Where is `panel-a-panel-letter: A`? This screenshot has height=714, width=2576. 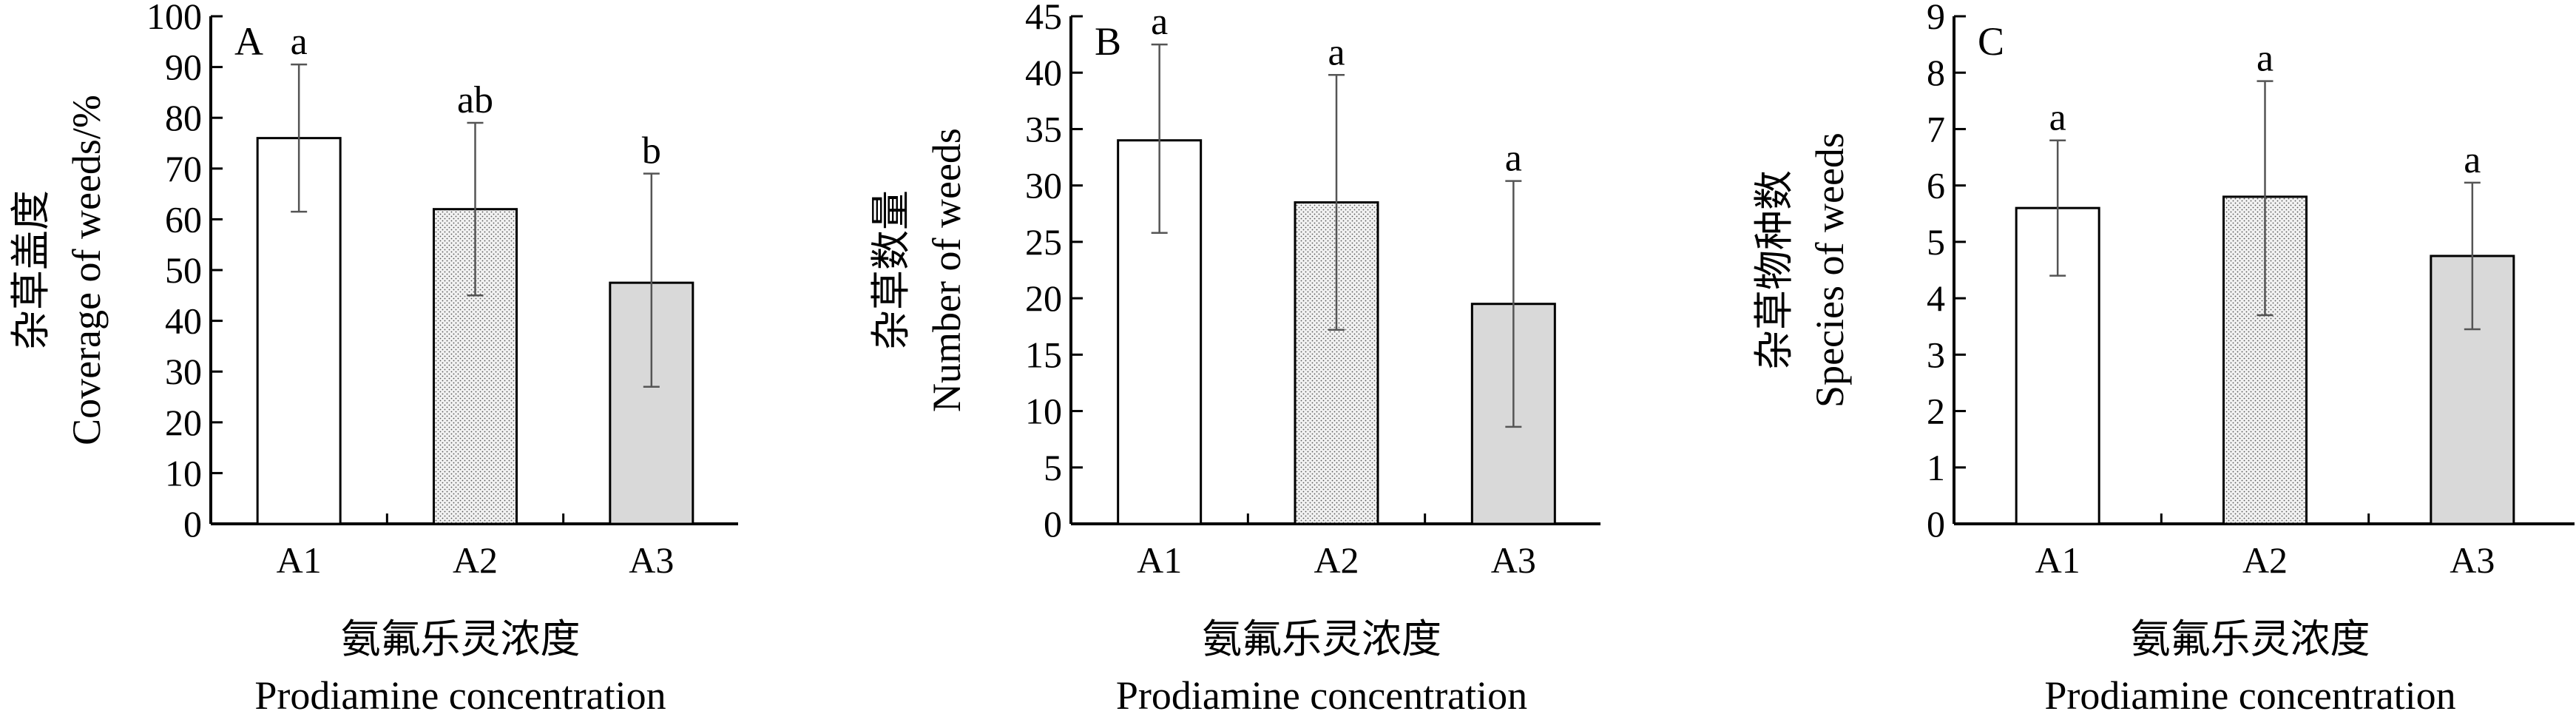
panel-a-panel-letter: A is located at coordinates (248, 41).